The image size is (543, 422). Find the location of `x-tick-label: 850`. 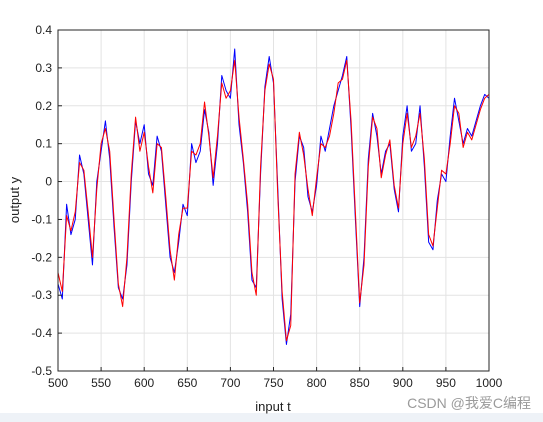

x-tick-label: 850 is located at coordinates (360, 383).